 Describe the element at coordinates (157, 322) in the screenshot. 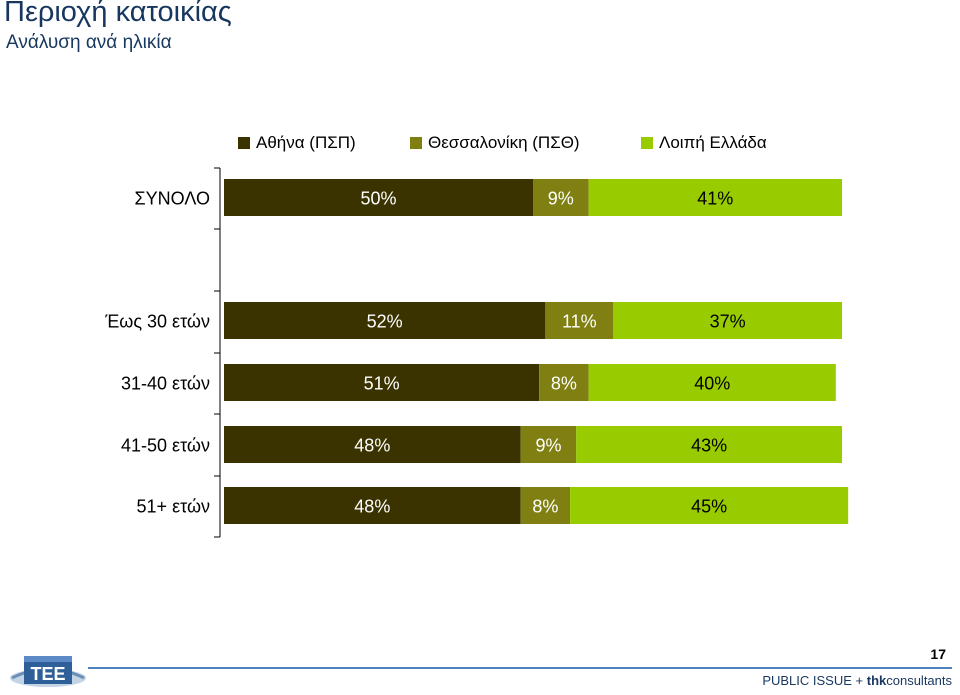

I see `category-label: Έως 30 ετών` at that location.